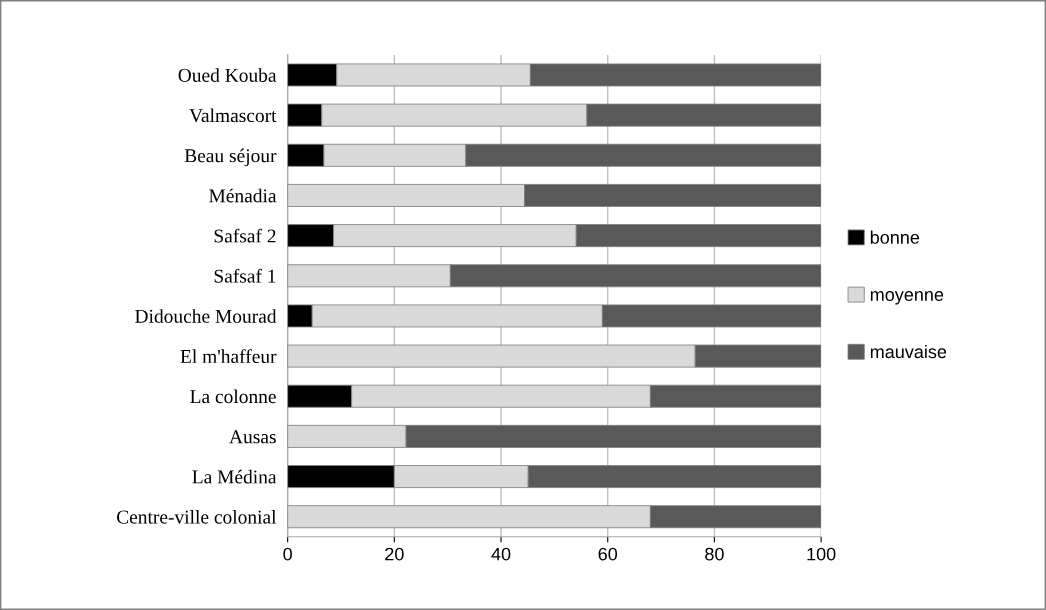 Image resolution: width=1046 pixels, height=610 pixels. Describe the element at coordinates (394, 554) in the screenshot. I see `x-tick-label: 20` at that location.